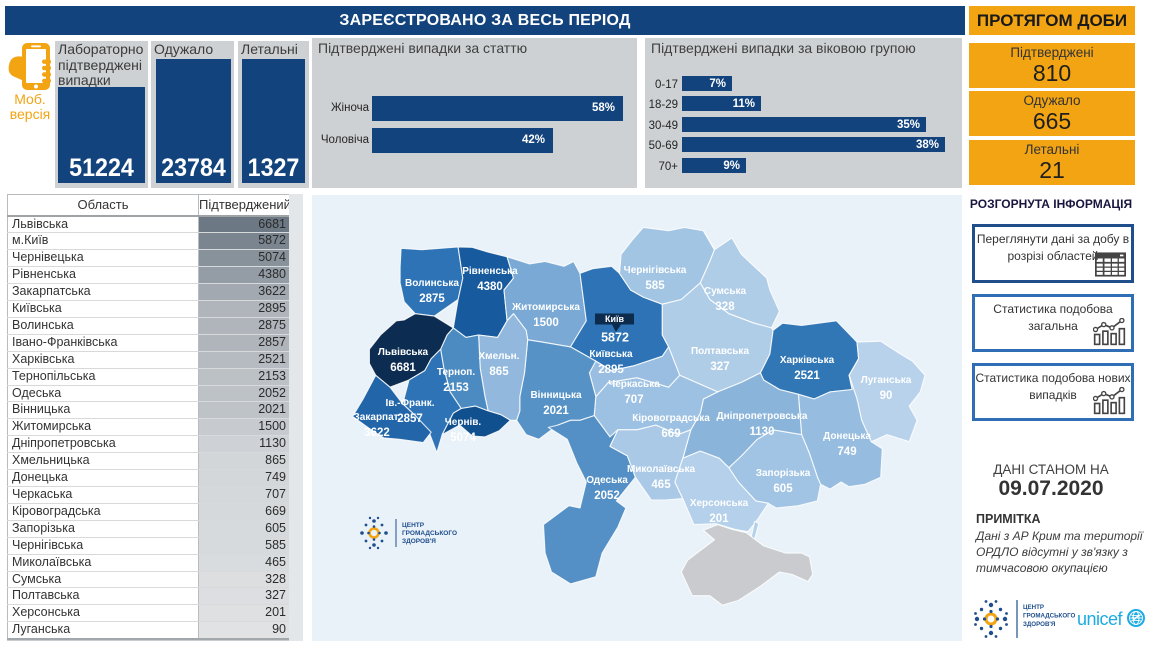 This screenshot has width=1153, height=648. I want to click on svg-text: 201, so click(719, 519).